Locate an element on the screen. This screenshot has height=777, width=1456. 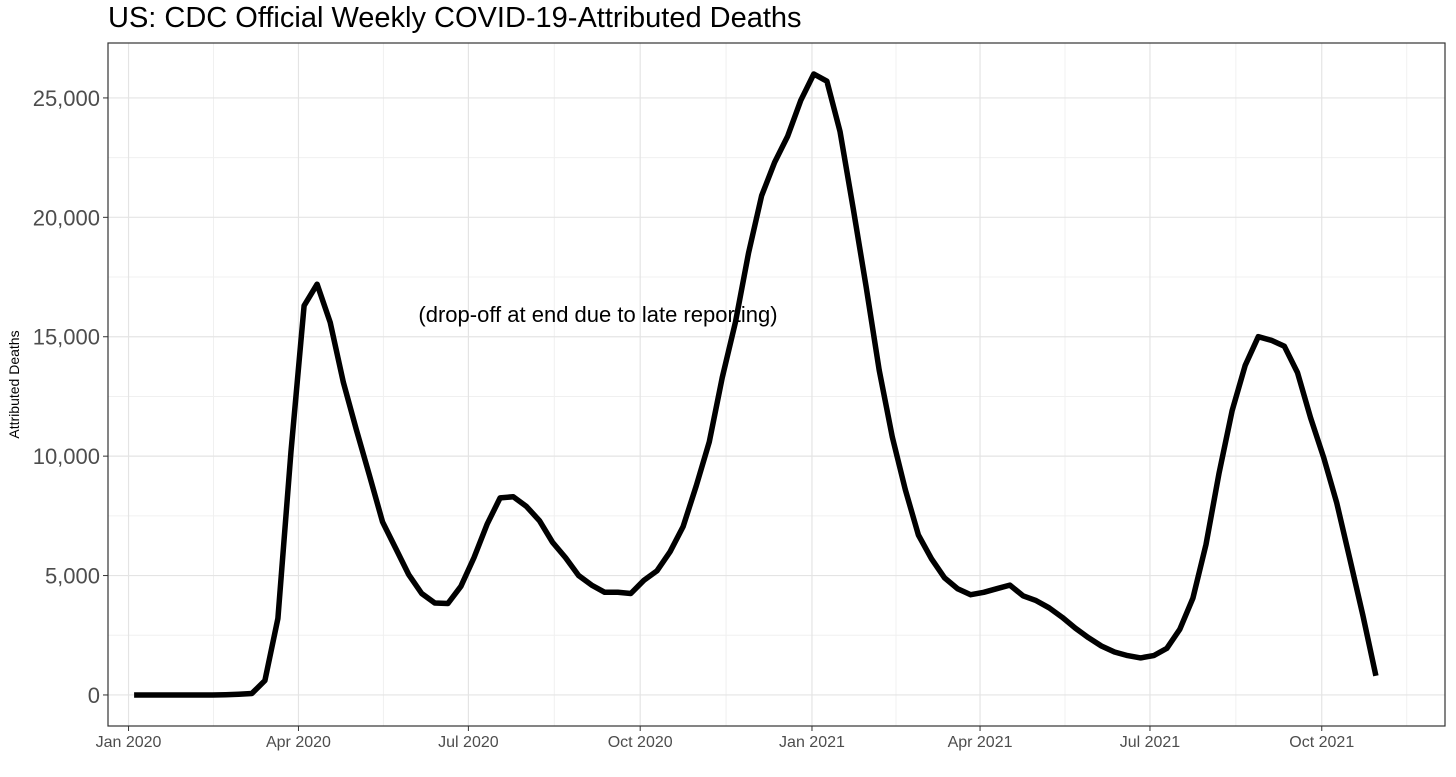
x-tick-label: Jul 2020 is located at coordinates (468, 742).